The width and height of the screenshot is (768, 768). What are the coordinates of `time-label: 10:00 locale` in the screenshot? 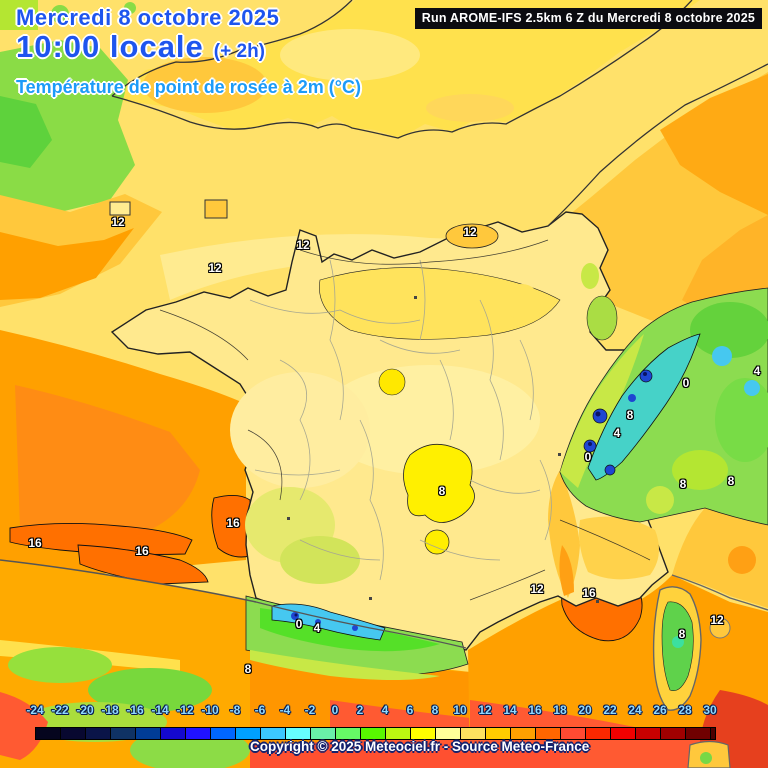 It's located at (110, 47).